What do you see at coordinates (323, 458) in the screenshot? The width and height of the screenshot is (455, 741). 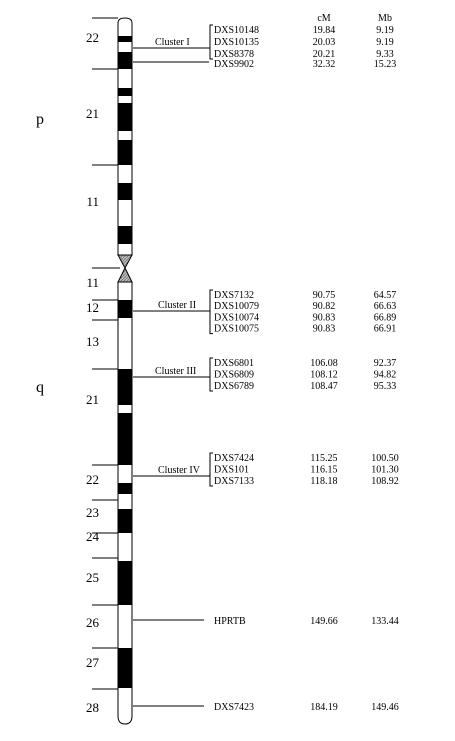 I see `marker-cm-value: 115.25` at bounding box center [323, 458].